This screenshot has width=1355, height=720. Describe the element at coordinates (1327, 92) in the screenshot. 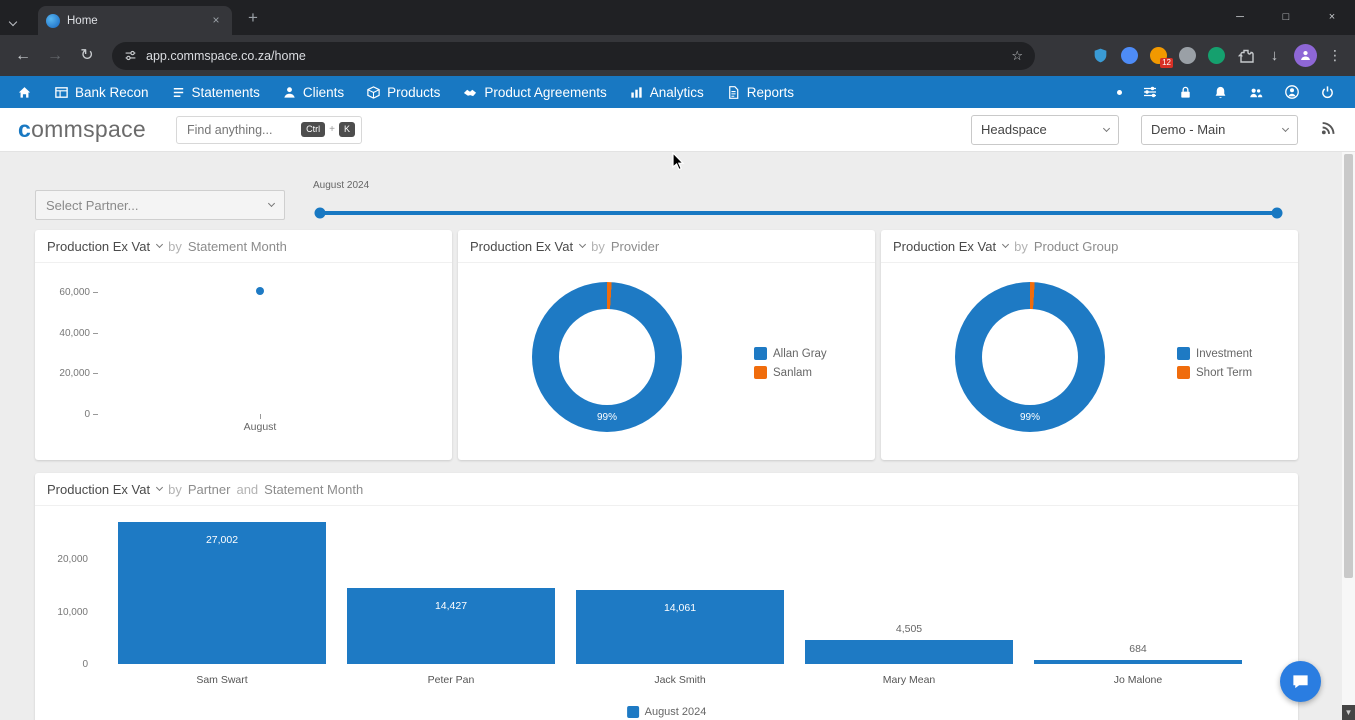

I see `power-icon` at that location.